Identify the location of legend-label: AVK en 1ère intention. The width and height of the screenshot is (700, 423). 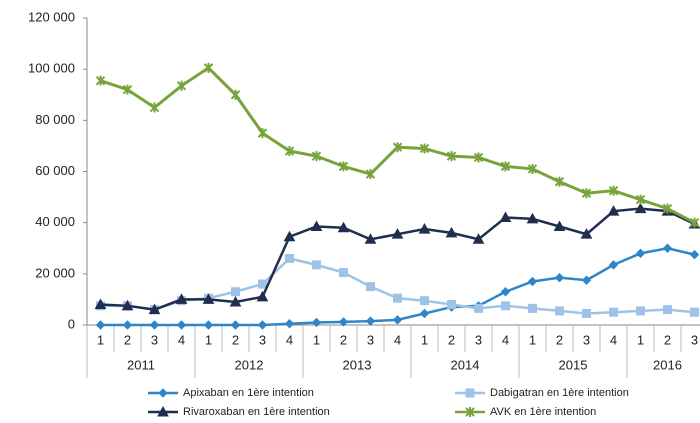
(543, 412).